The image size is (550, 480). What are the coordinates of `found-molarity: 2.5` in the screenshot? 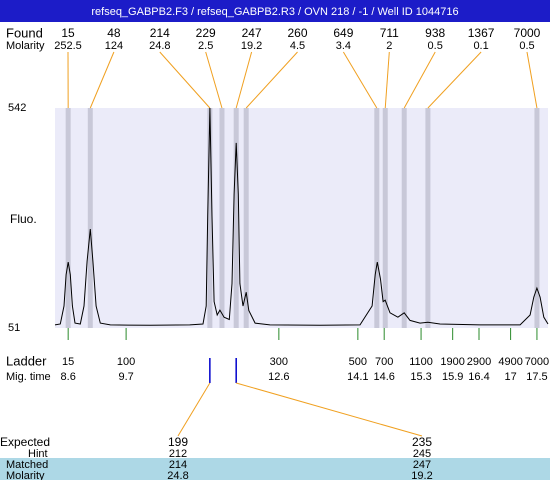 It's located at (205, 46).